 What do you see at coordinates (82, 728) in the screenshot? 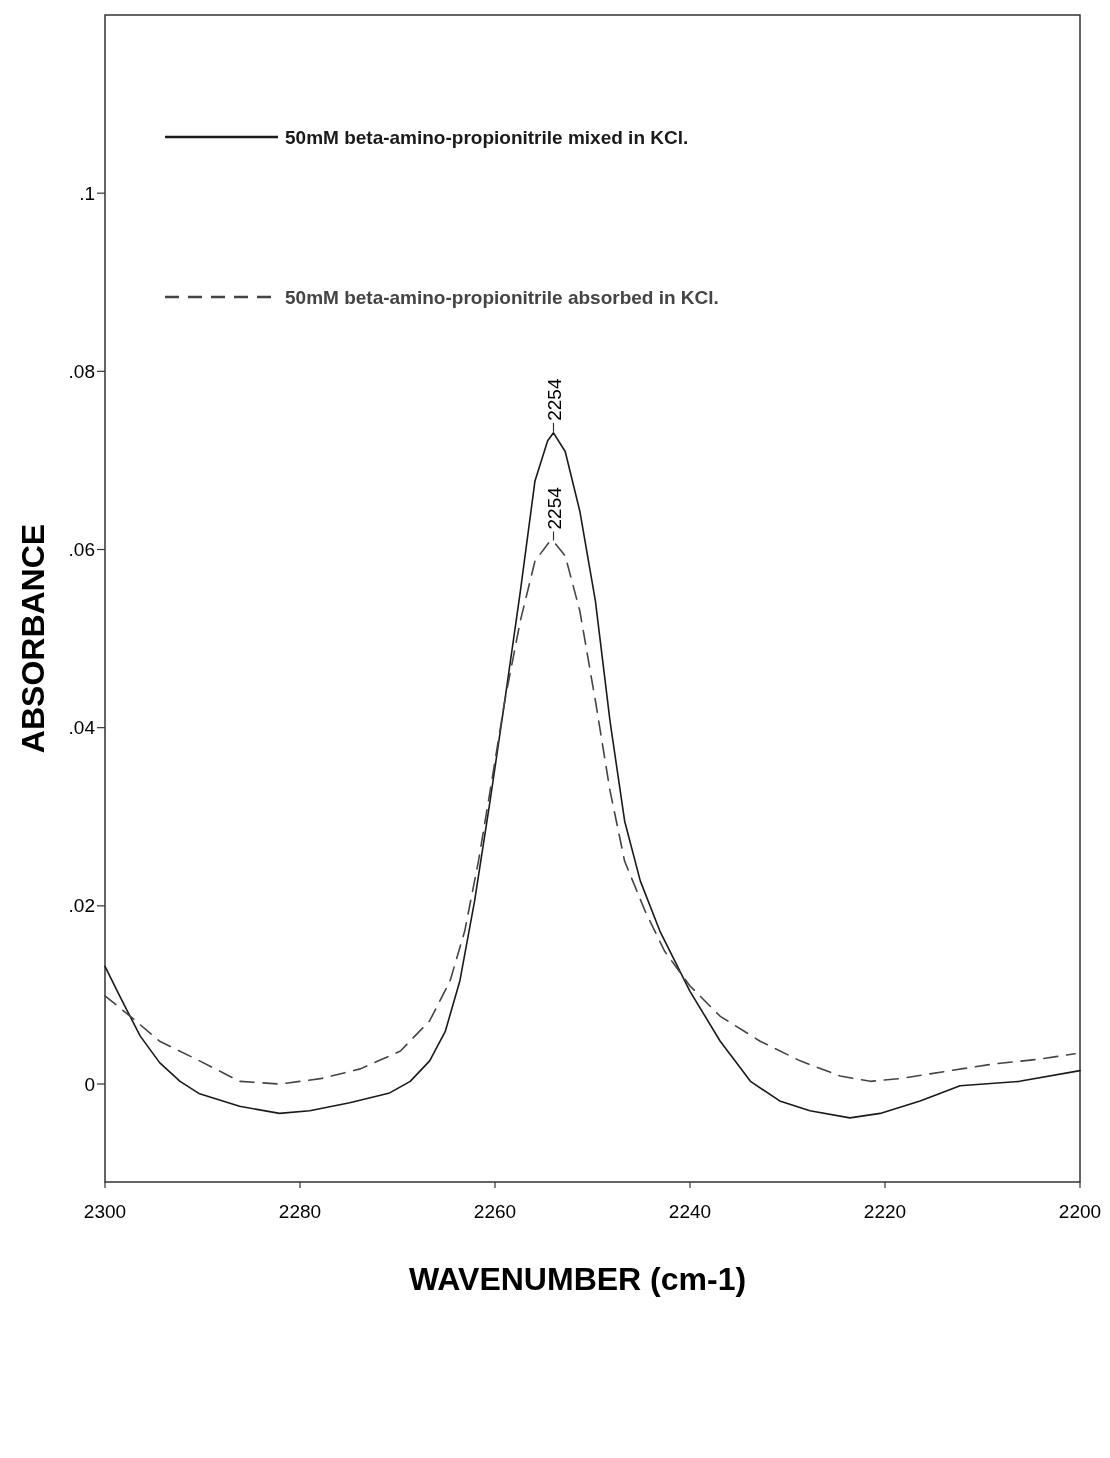
I see `y-tick-label: .04` at bounding box center [82, 728].